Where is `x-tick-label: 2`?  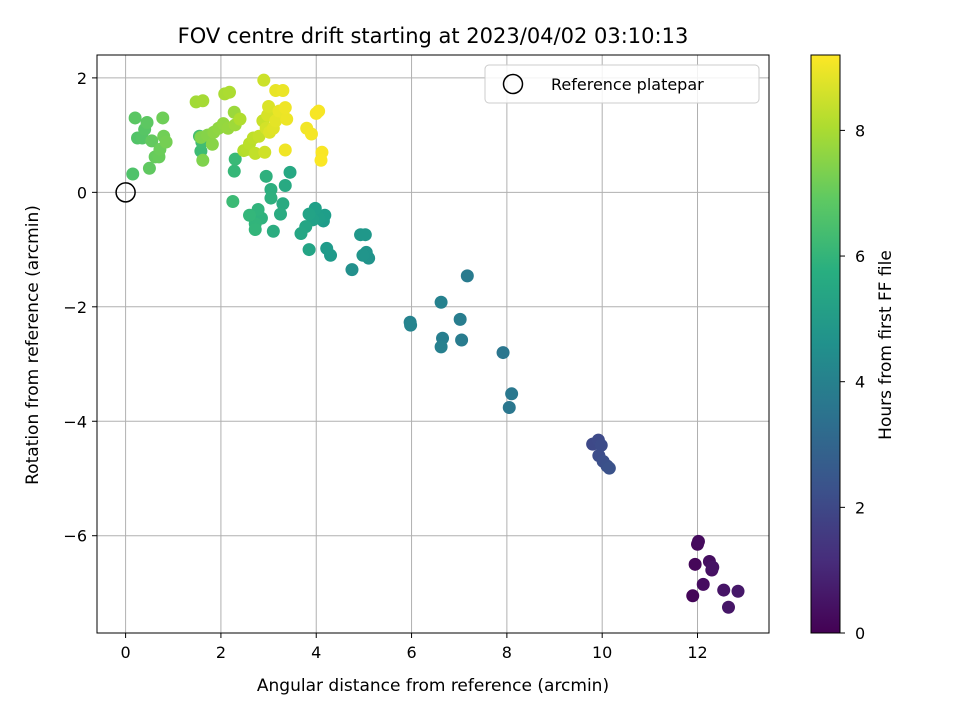
x-tick-label: 2 is located at coordinates (221, 652).